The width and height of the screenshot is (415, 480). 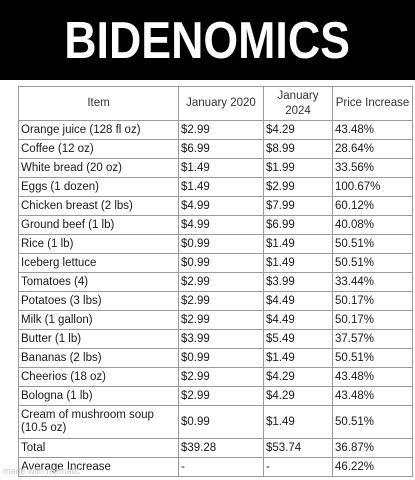 I want to click on cell-item: Bananas (2 lbs), so click(x=98, y=358).